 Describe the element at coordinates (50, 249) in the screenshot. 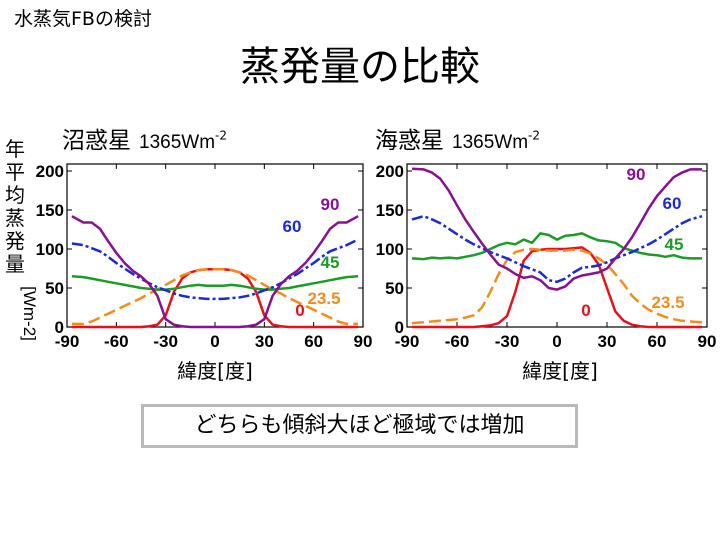

I see `chart-1-y-tick-label: 100` at that location.